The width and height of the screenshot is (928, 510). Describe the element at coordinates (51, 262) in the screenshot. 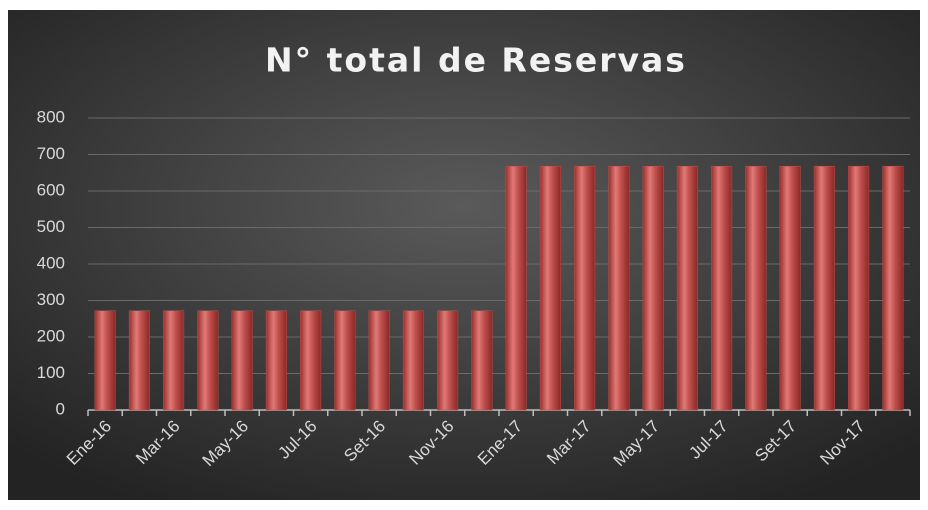

I see `y-tick-label: 400` at that location.